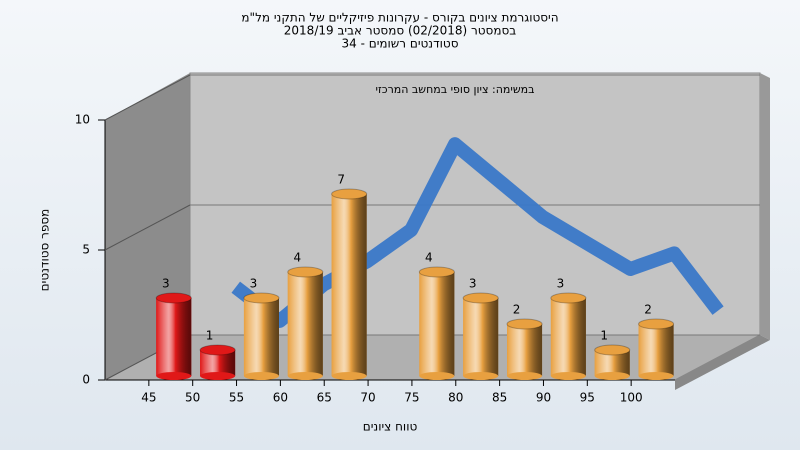 This screenshot has height=450, width=800. What do you see at coordinates (341, 180) in the screenshot?
I see `value-label: 7` at bounding box center [341, 180].